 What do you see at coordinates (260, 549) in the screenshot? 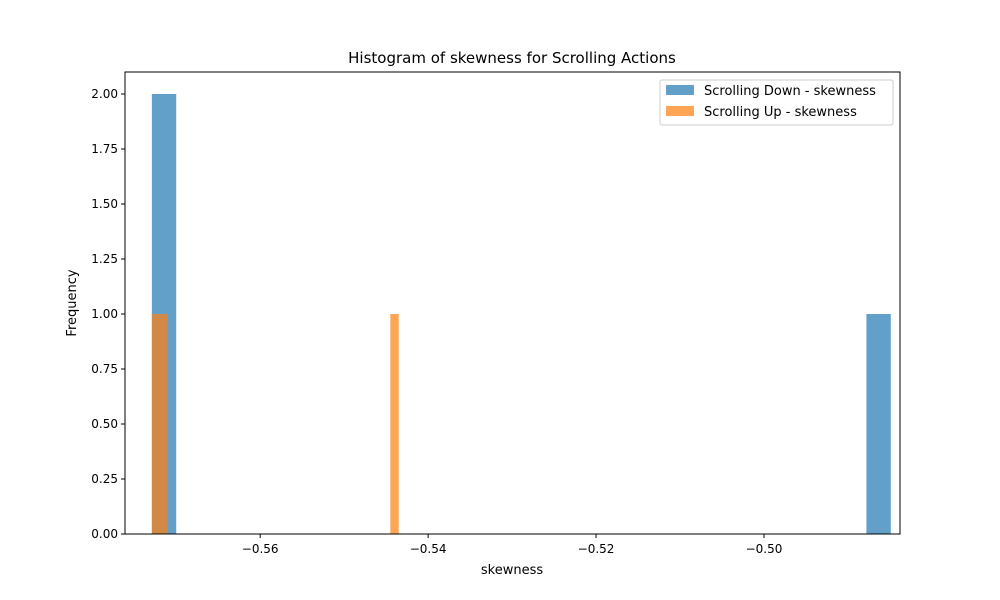
I see `x-tick-label: −0.56` at bounding box center [260, 549].